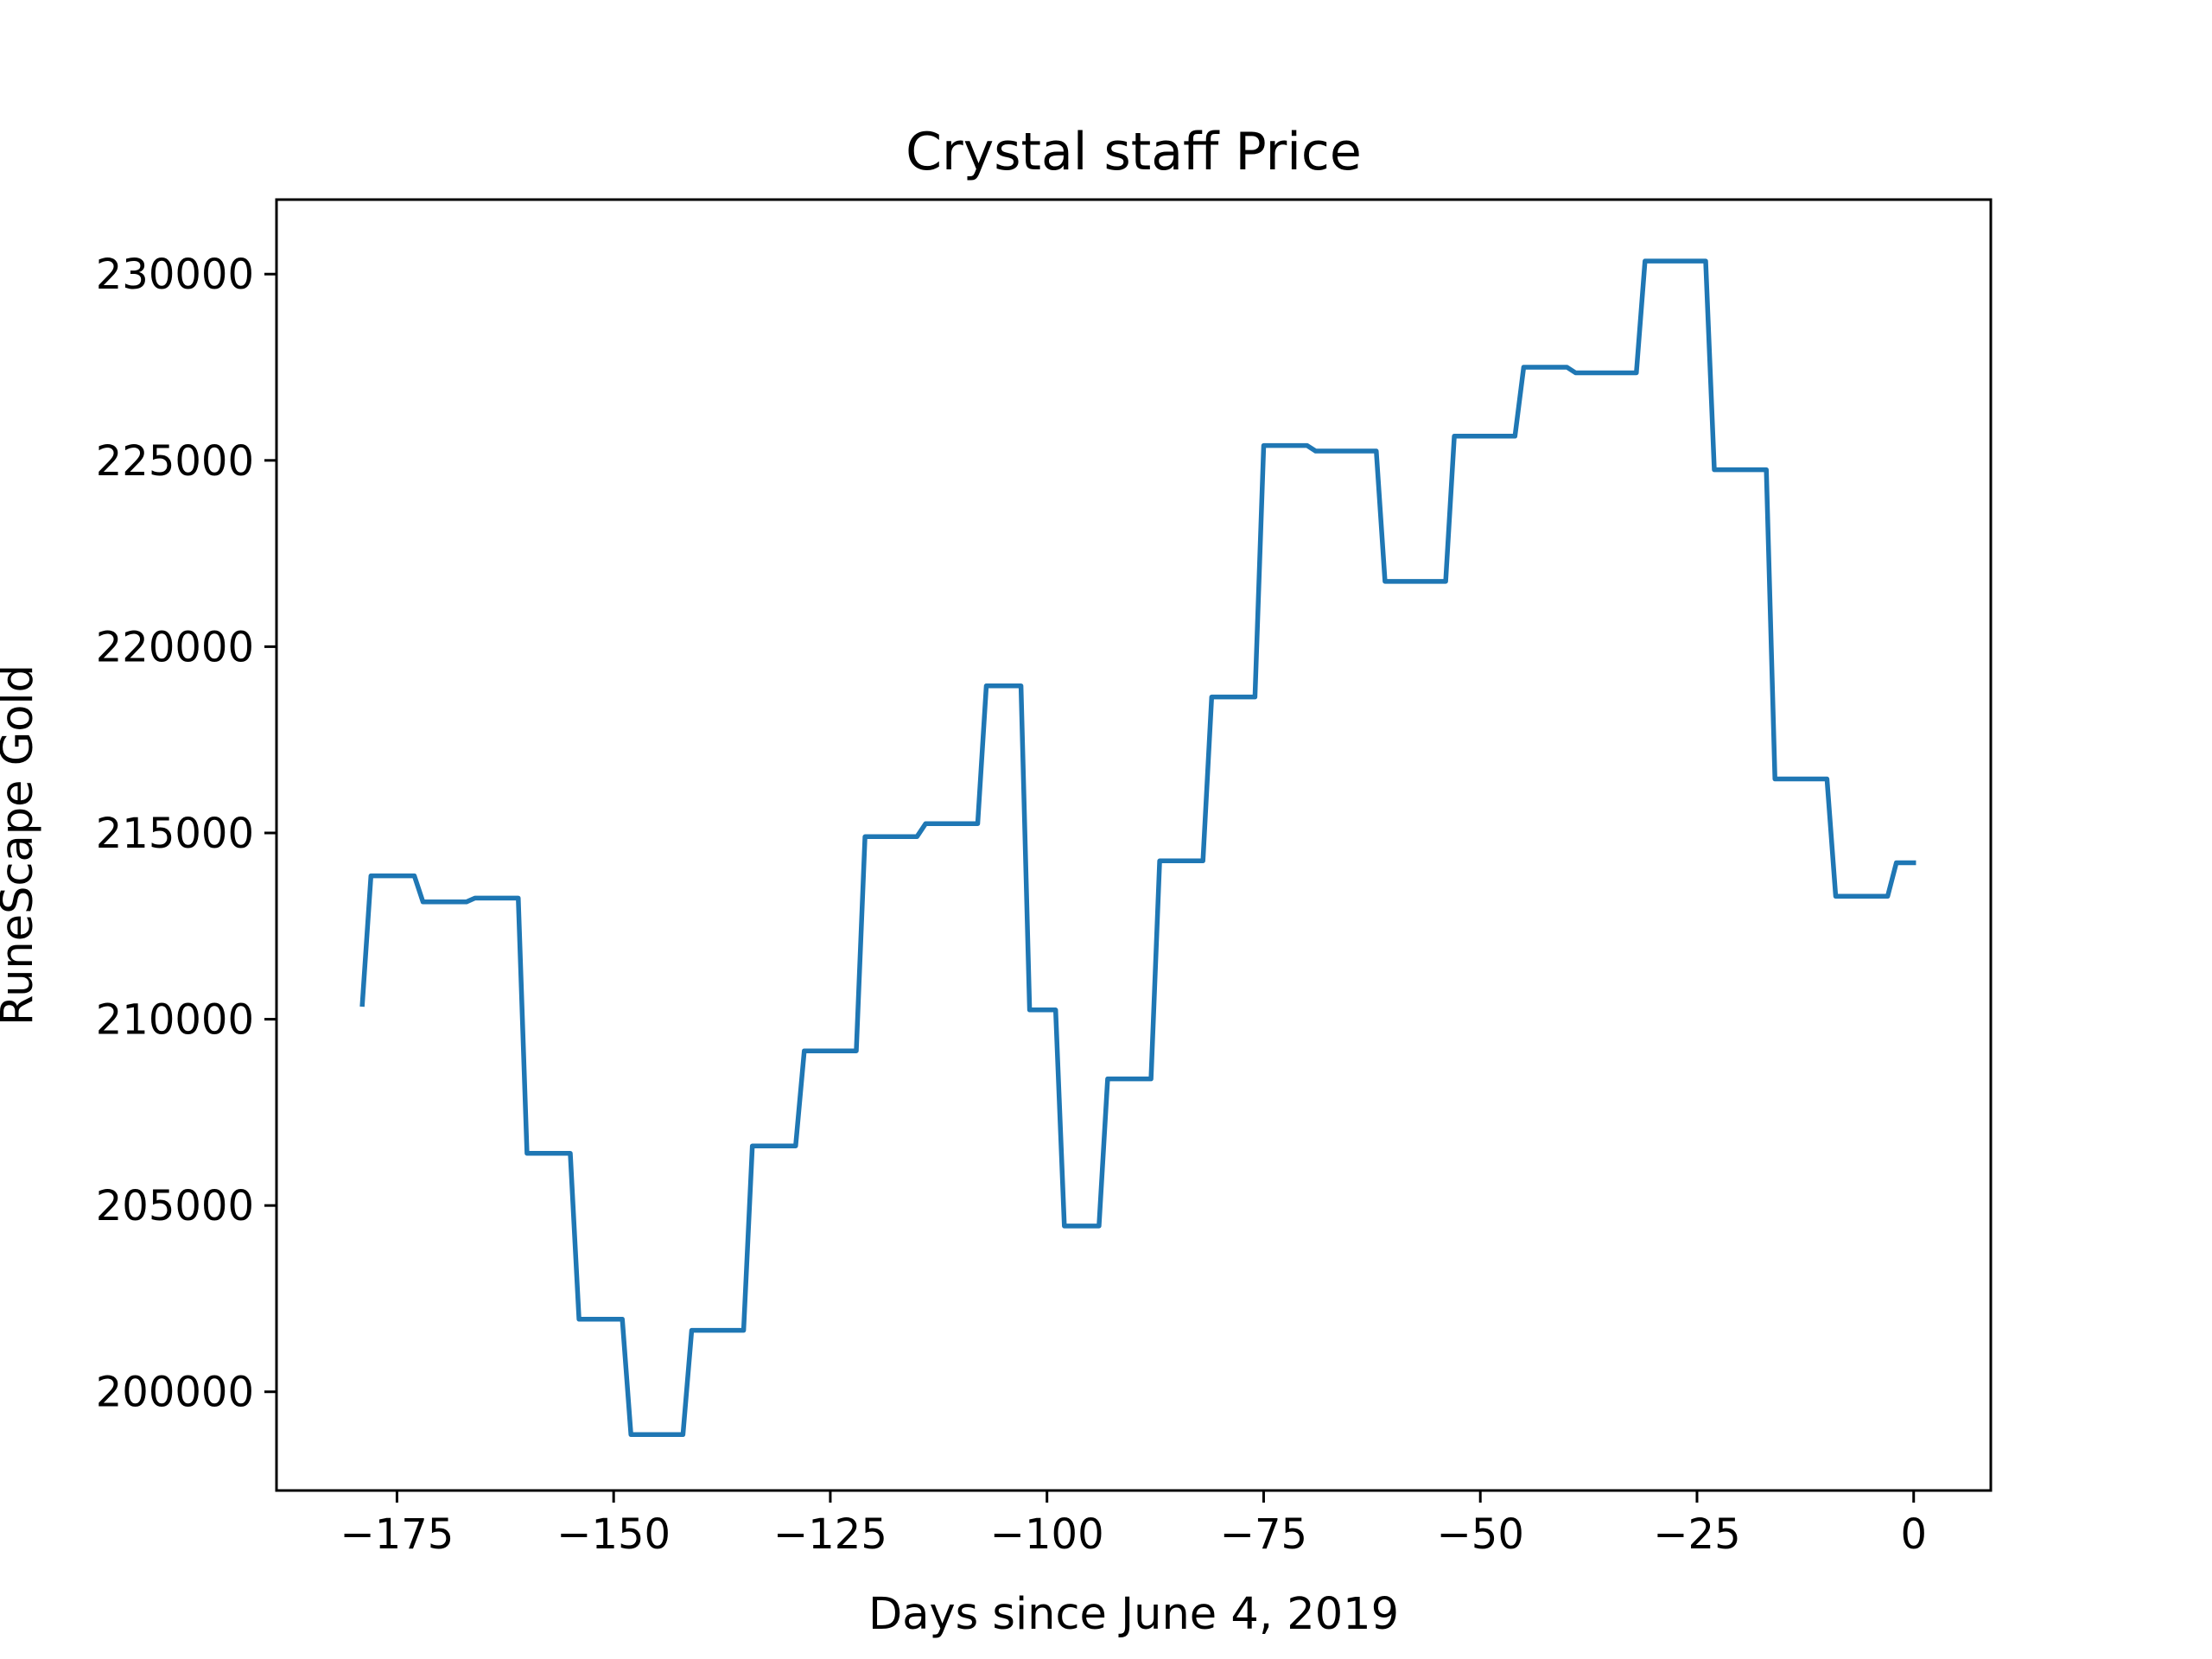  Describe the element at coordinates (175, 275) in the screenshot. I see `y-tick-label: 230000` at that location.